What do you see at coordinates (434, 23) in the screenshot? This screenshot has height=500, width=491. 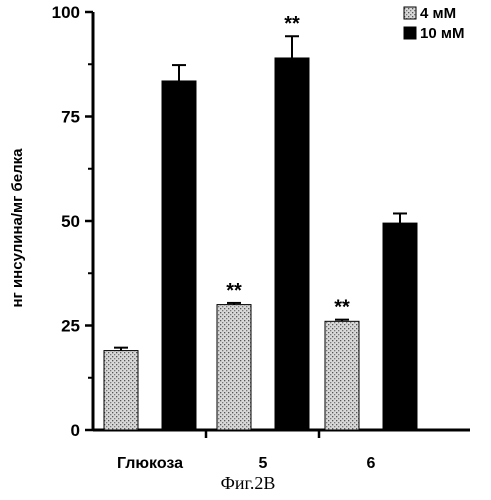 I see `legend: 4 мМ 10 мМ` at bounding box center [434, 23].